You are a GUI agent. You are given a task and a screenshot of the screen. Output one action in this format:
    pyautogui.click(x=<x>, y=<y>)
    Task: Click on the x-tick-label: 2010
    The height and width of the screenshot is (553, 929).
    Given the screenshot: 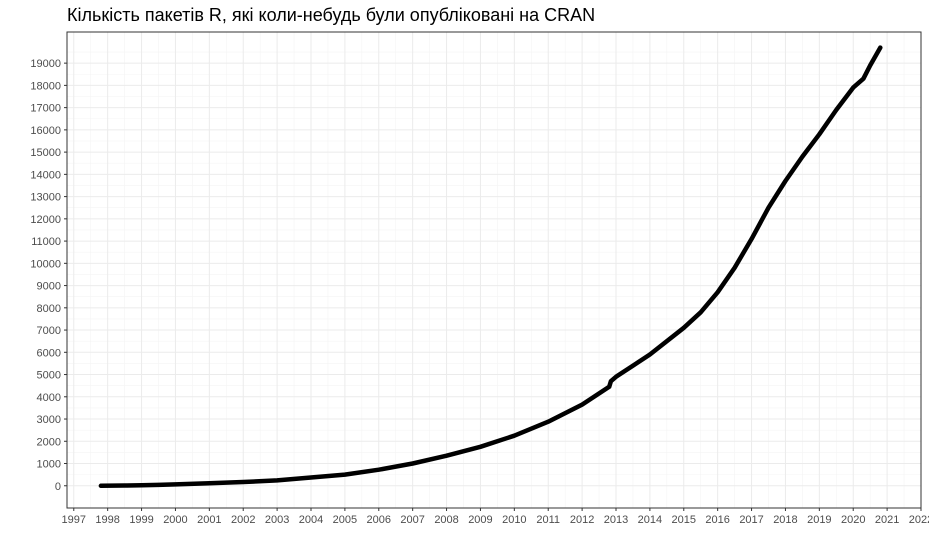 What is the action you would take?
    pyautogui.click(x=514, y=520)
    